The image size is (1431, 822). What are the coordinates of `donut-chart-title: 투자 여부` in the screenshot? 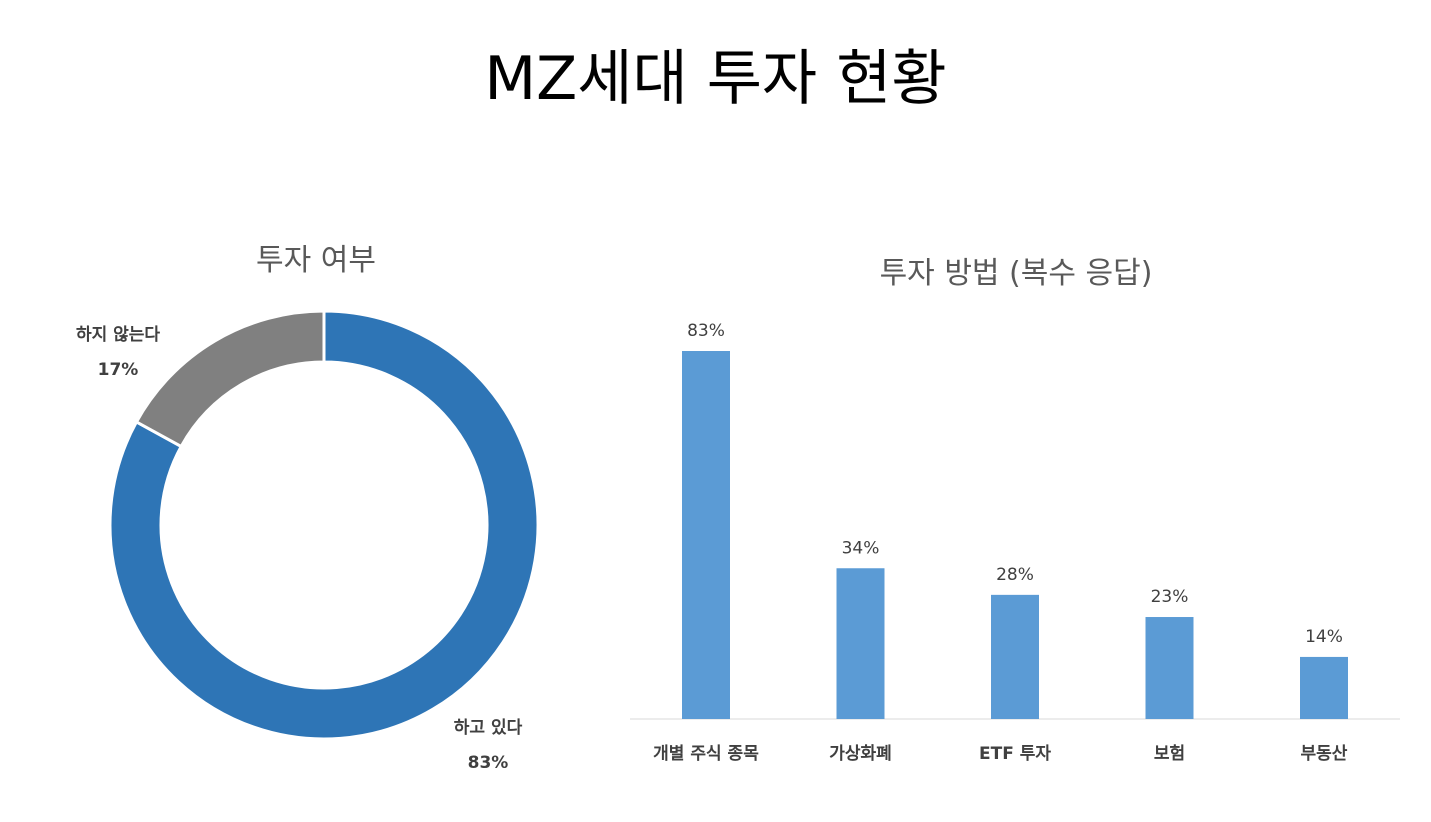 It's located at (316, 260).